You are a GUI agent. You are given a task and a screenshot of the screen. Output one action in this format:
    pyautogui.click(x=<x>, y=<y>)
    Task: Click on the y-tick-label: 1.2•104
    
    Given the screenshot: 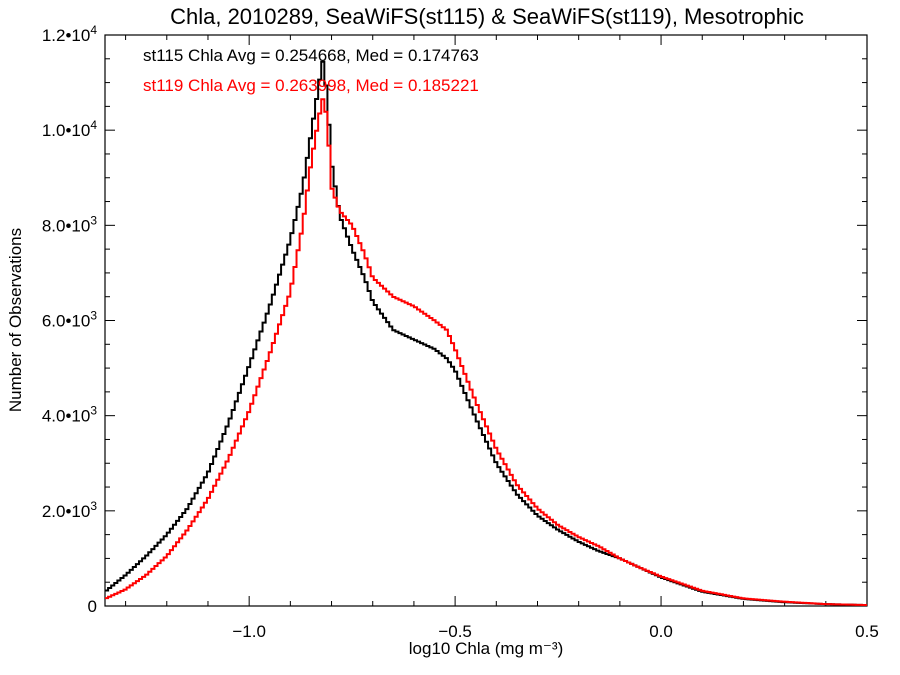 What is the action you would take?
    pyautogui.click(x=70, y=34)
    